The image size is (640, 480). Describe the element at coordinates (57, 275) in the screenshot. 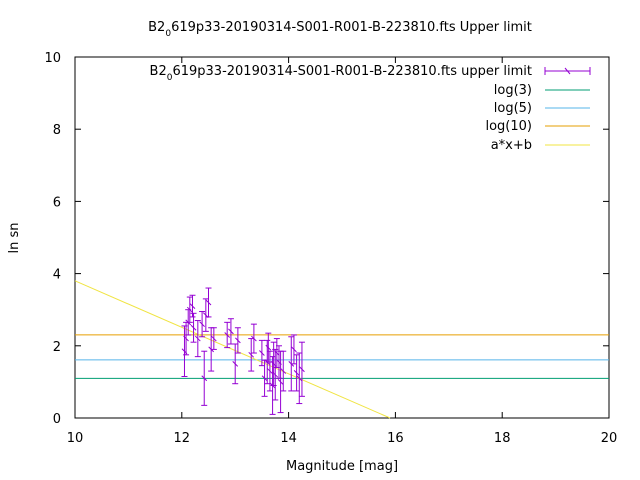

I see `y-tick-label: 4` at that location.